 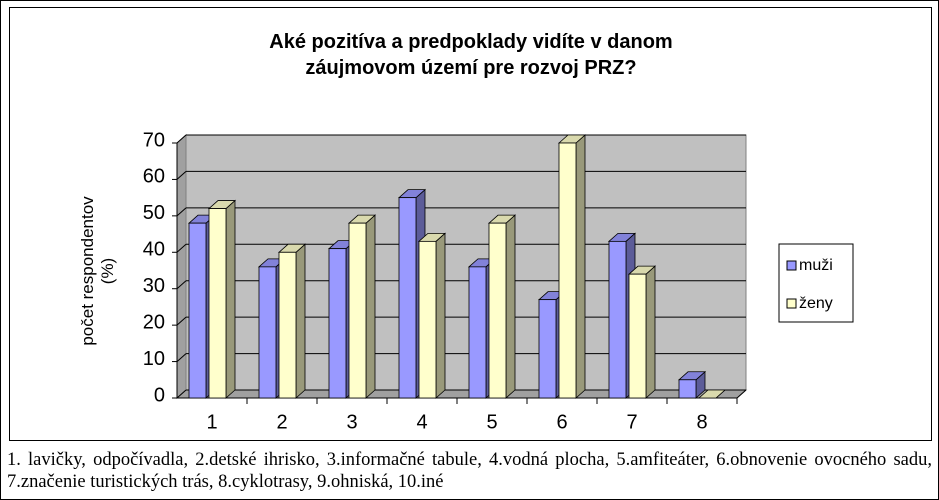 I want to click on y-axis-label: počet respondentov(%), so click(x=97, y=271).